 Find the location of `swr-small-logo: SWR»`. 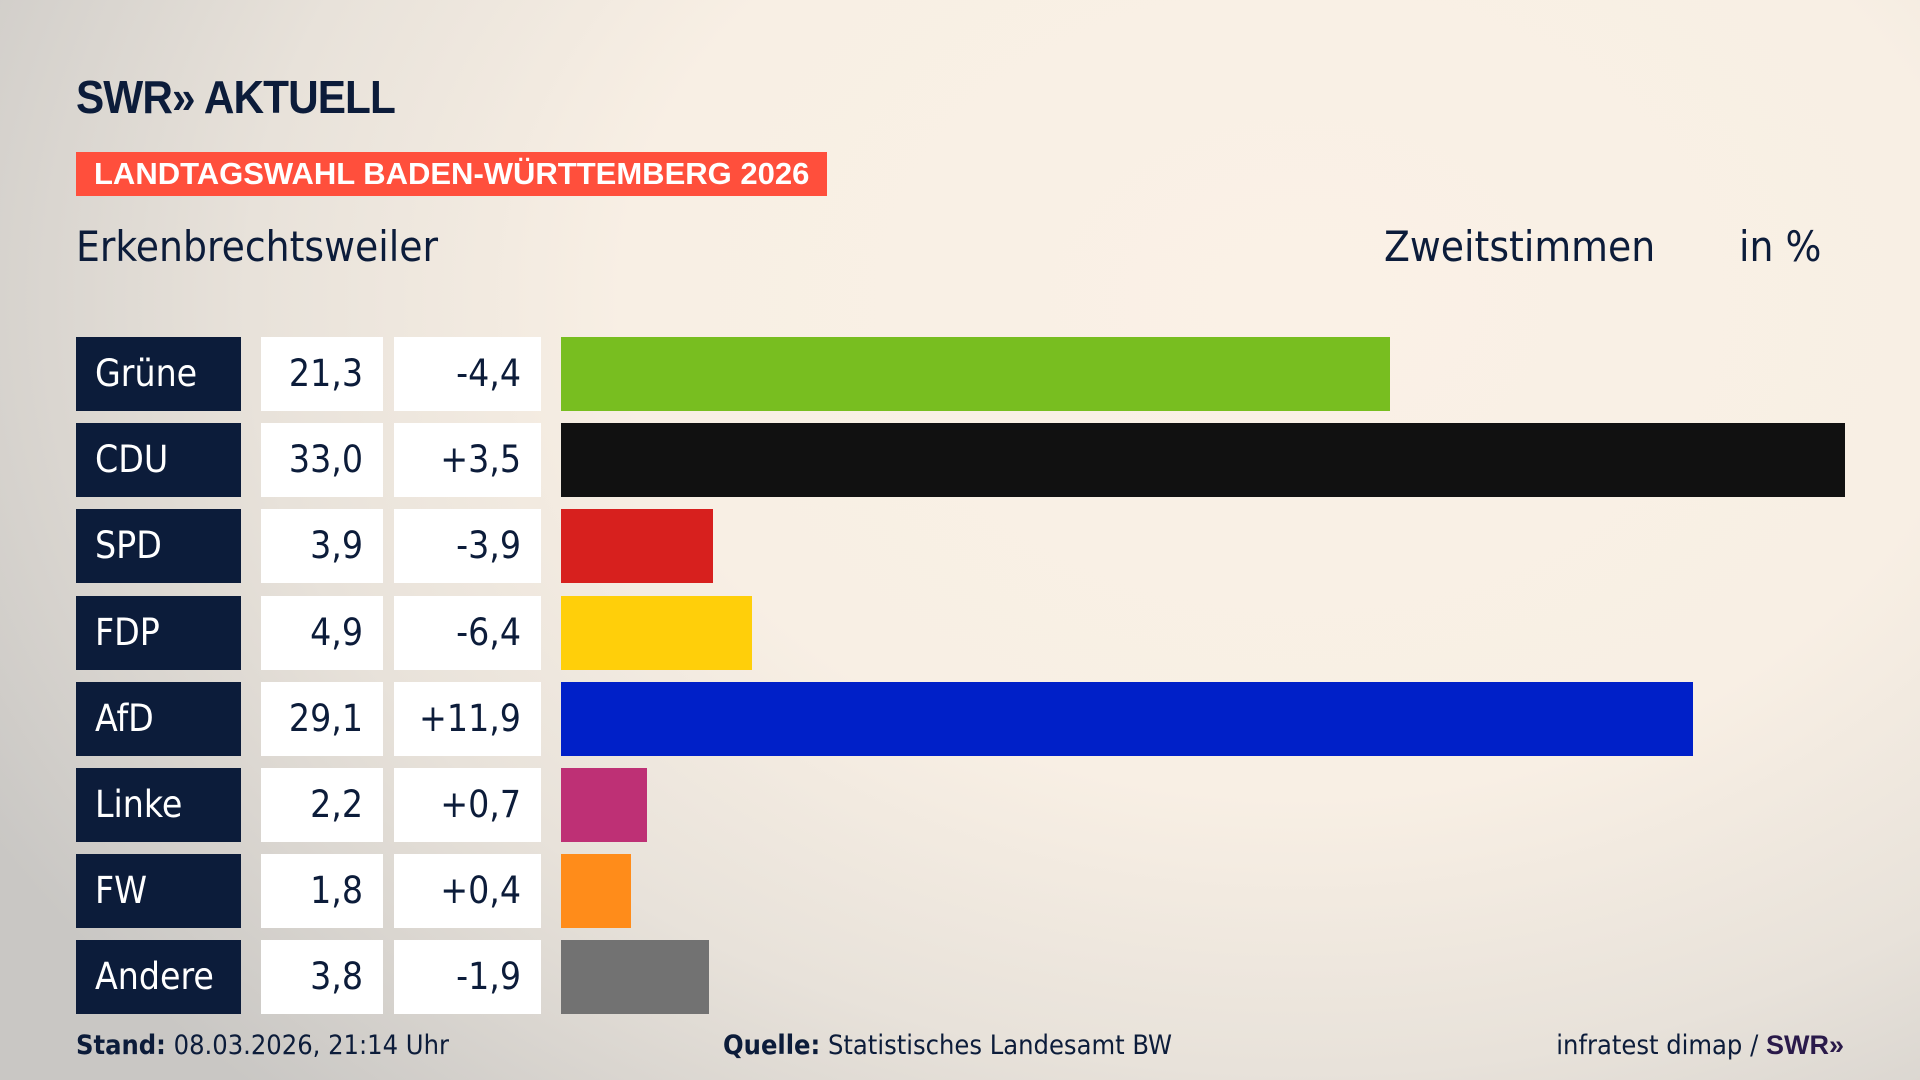

swr-small-logo: SWR» is located at coordinates (1804, 1045).